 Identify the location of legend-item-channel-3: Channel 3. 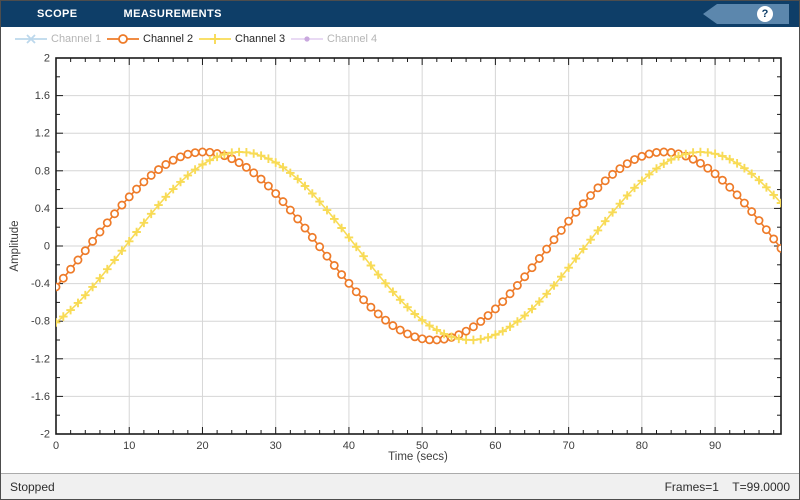
(245, 39).